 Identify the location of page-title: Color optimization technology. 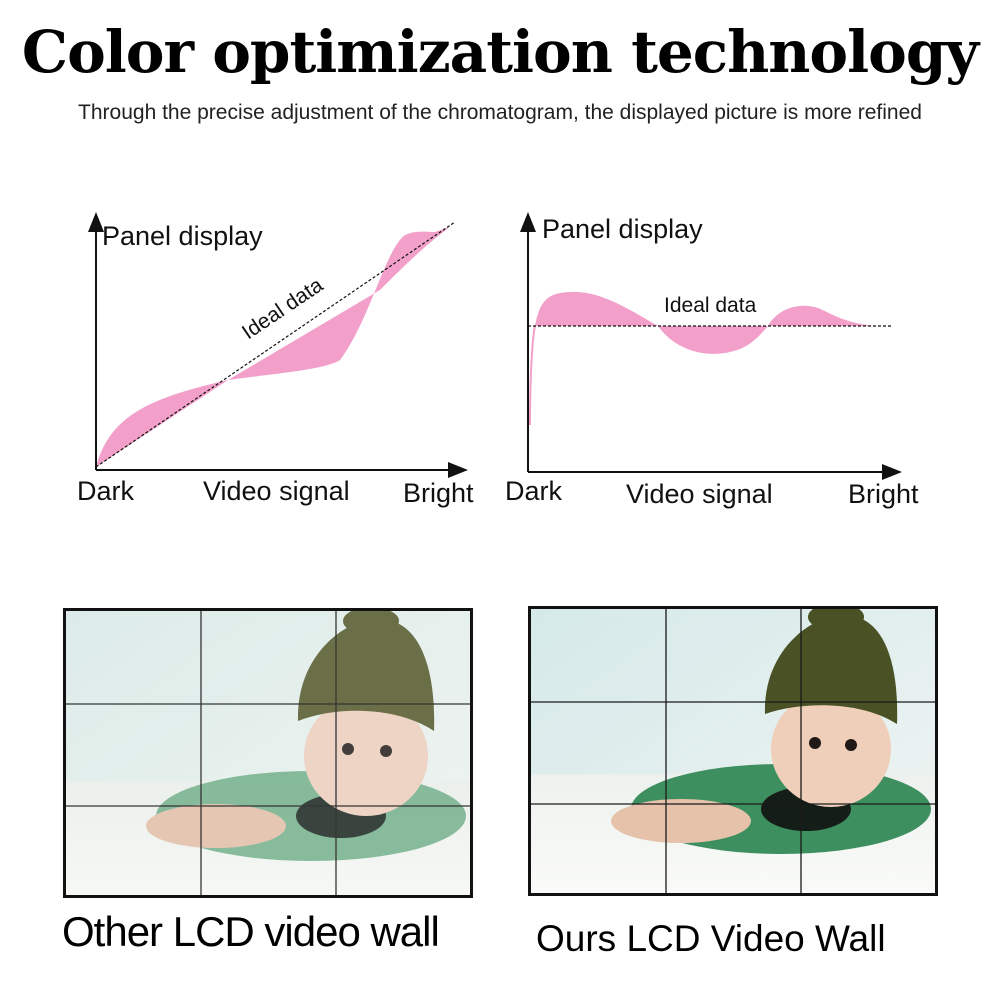
(500, 52).